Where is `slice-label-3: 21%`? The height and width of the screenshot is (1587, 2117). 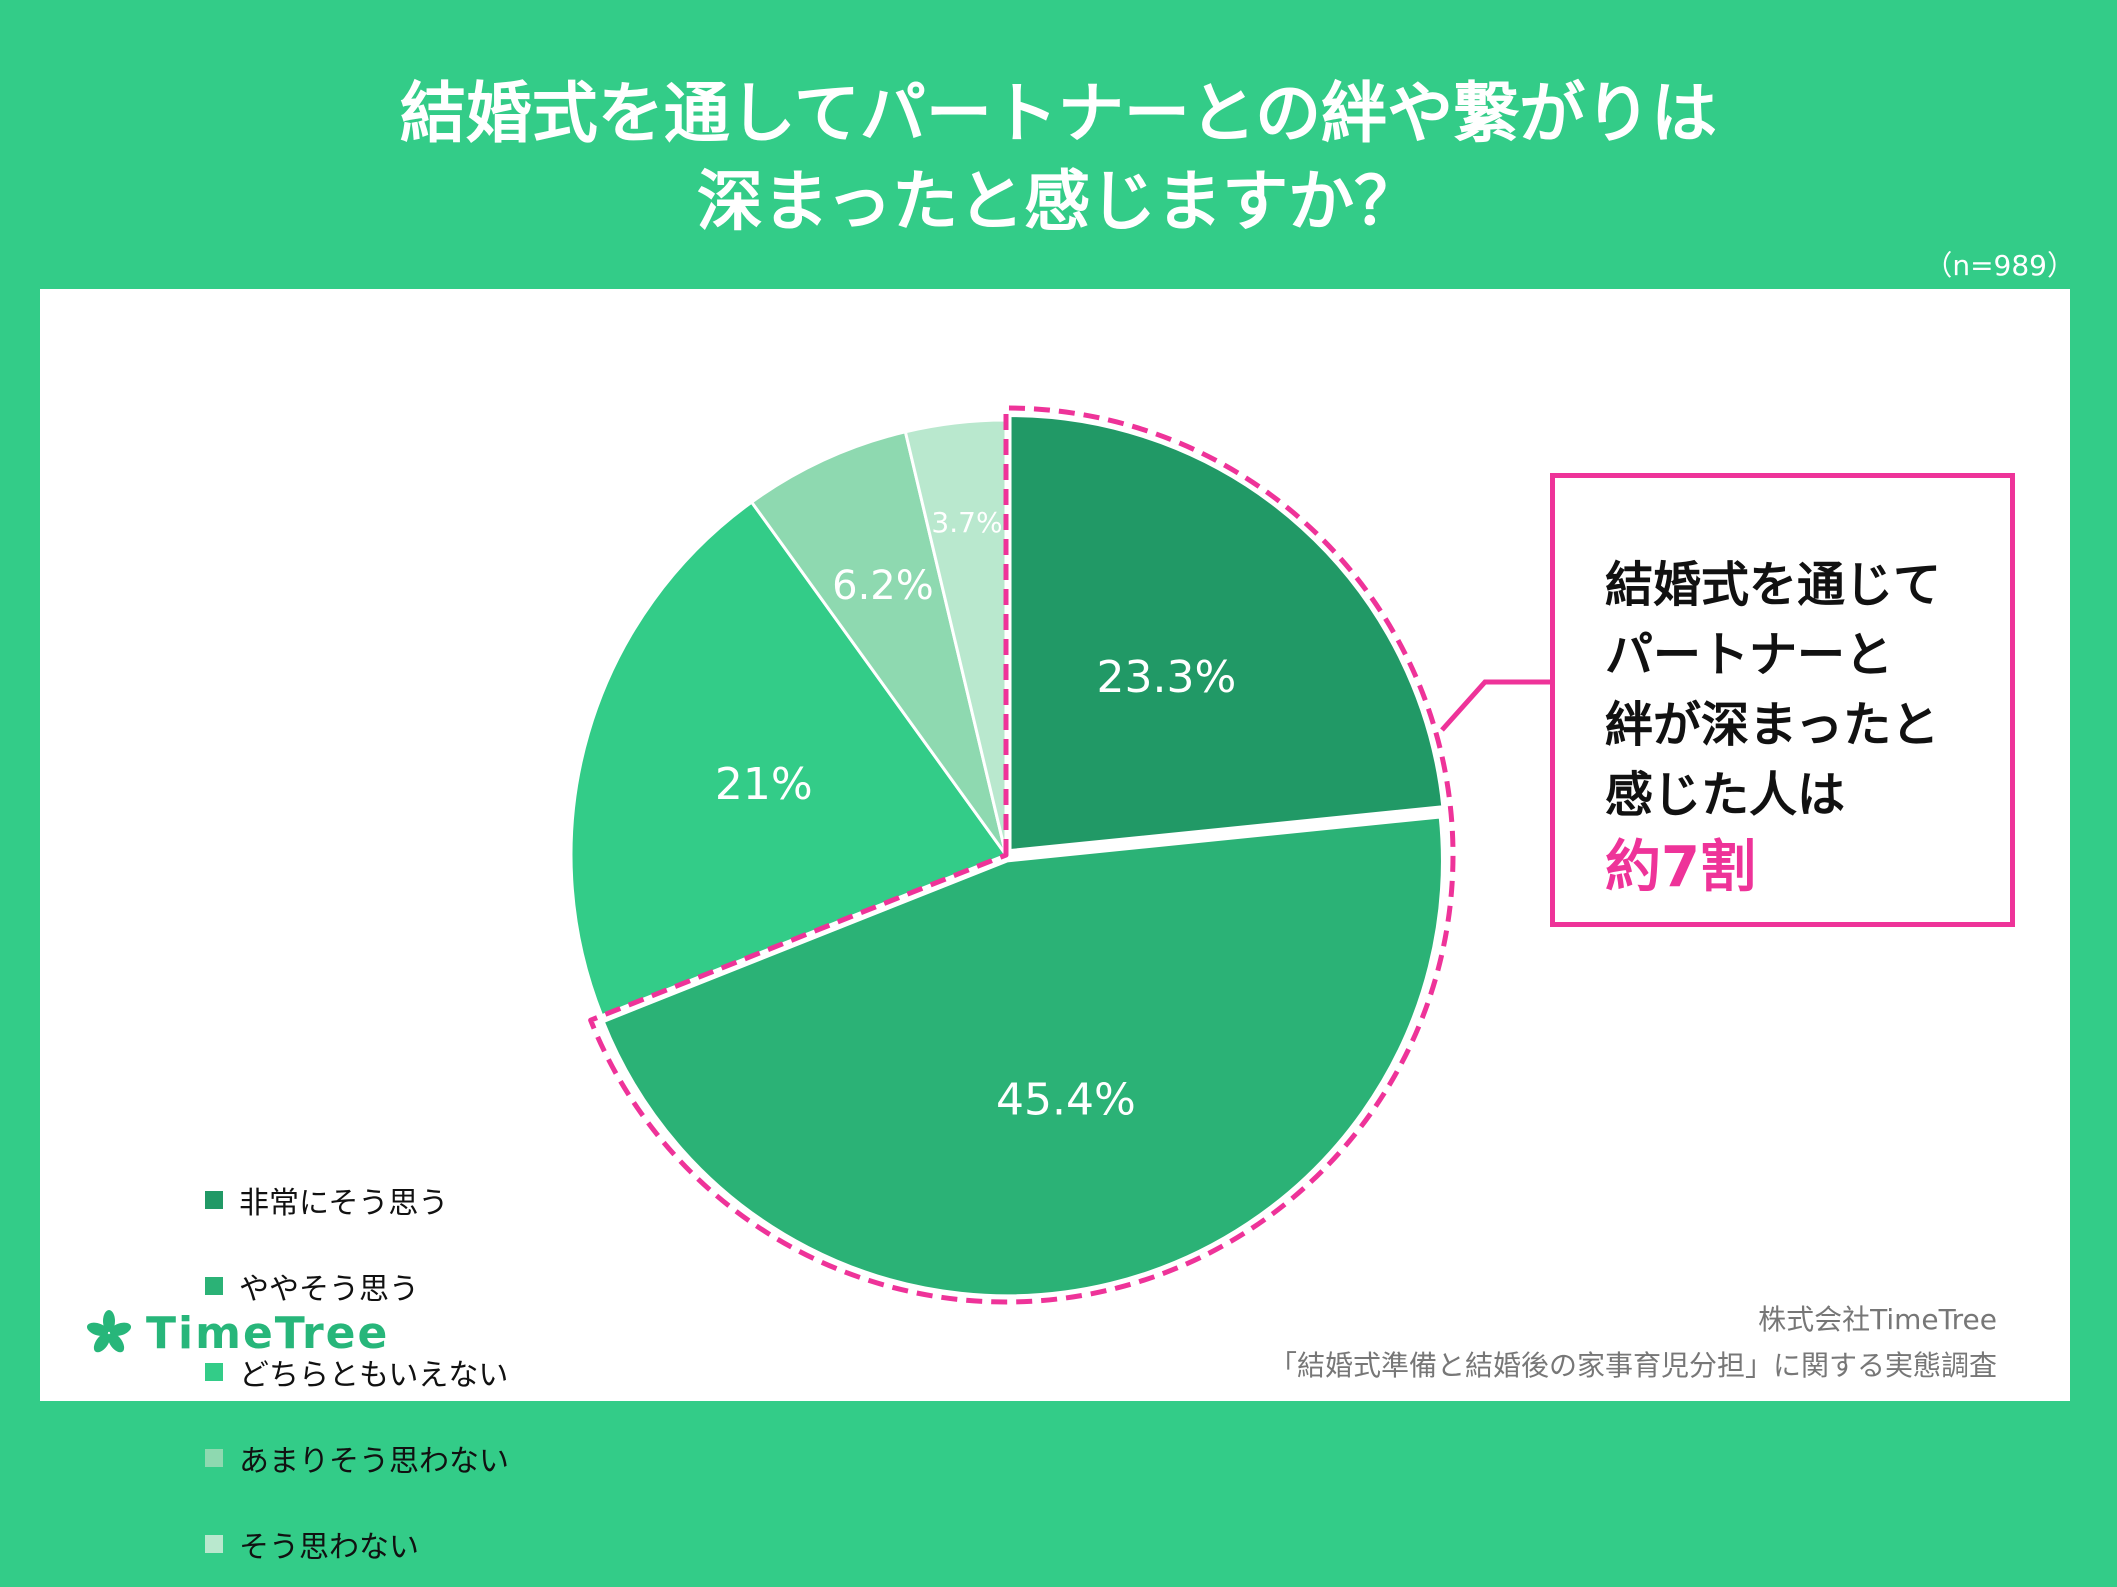
slice-label-3: 21% is located at coordinates (764, 784).